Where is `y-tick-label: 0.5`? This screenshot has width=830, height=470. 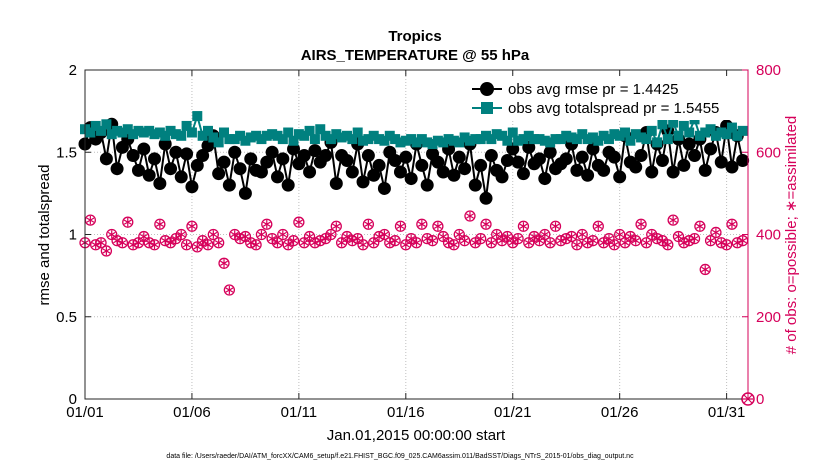 y-tick-label: 0.5 is located at coordinates (66, 317).